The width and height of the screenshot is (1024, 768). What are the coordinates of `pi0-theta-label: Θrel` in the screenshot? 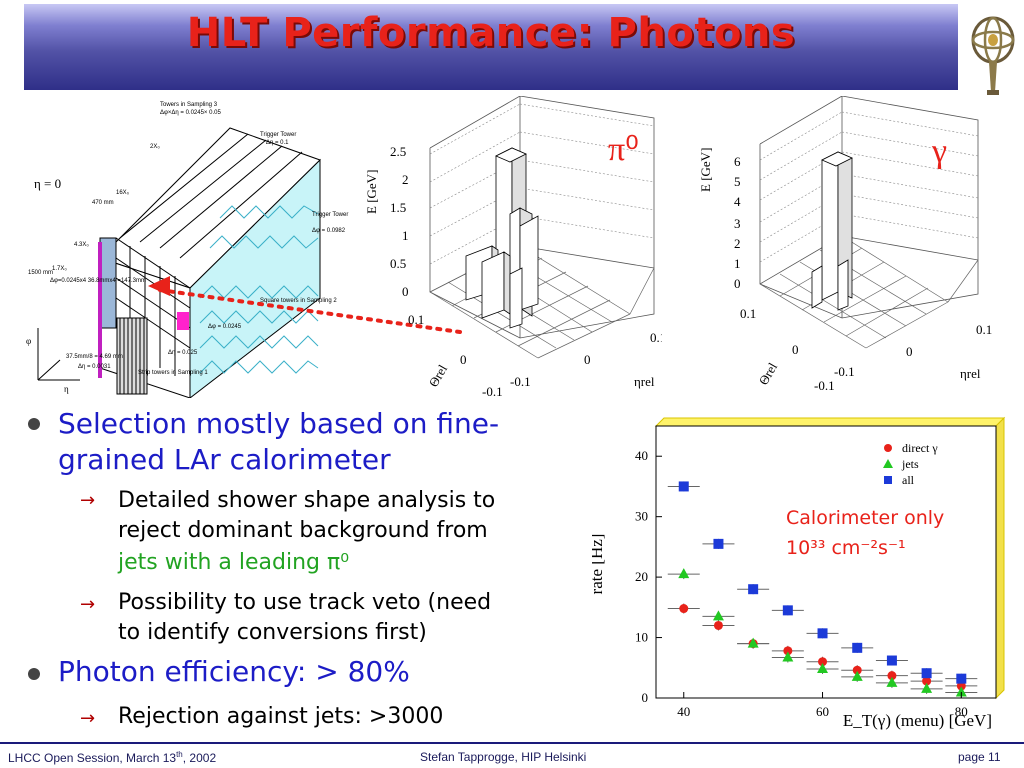 It's located at (438, 376).